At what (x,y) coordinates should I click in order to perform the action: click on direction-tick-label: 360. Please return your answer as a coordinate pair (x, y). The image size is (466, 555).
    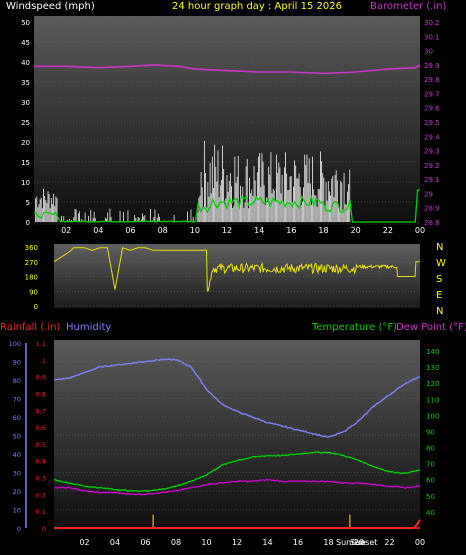
    Looking at the image, I should click on (31, 248).